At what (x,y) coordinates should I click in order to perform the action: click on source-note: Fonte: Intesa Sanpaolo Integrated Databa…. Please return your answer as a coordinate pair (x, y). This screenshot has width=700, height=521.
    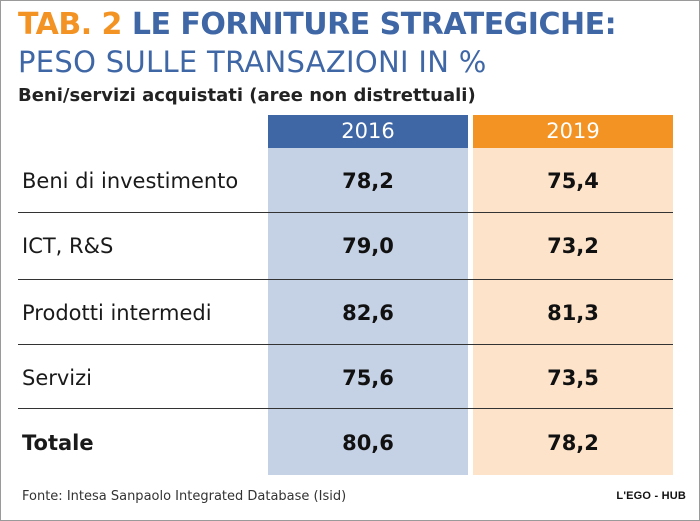
    Looking at the image, I should click on (184, 496).